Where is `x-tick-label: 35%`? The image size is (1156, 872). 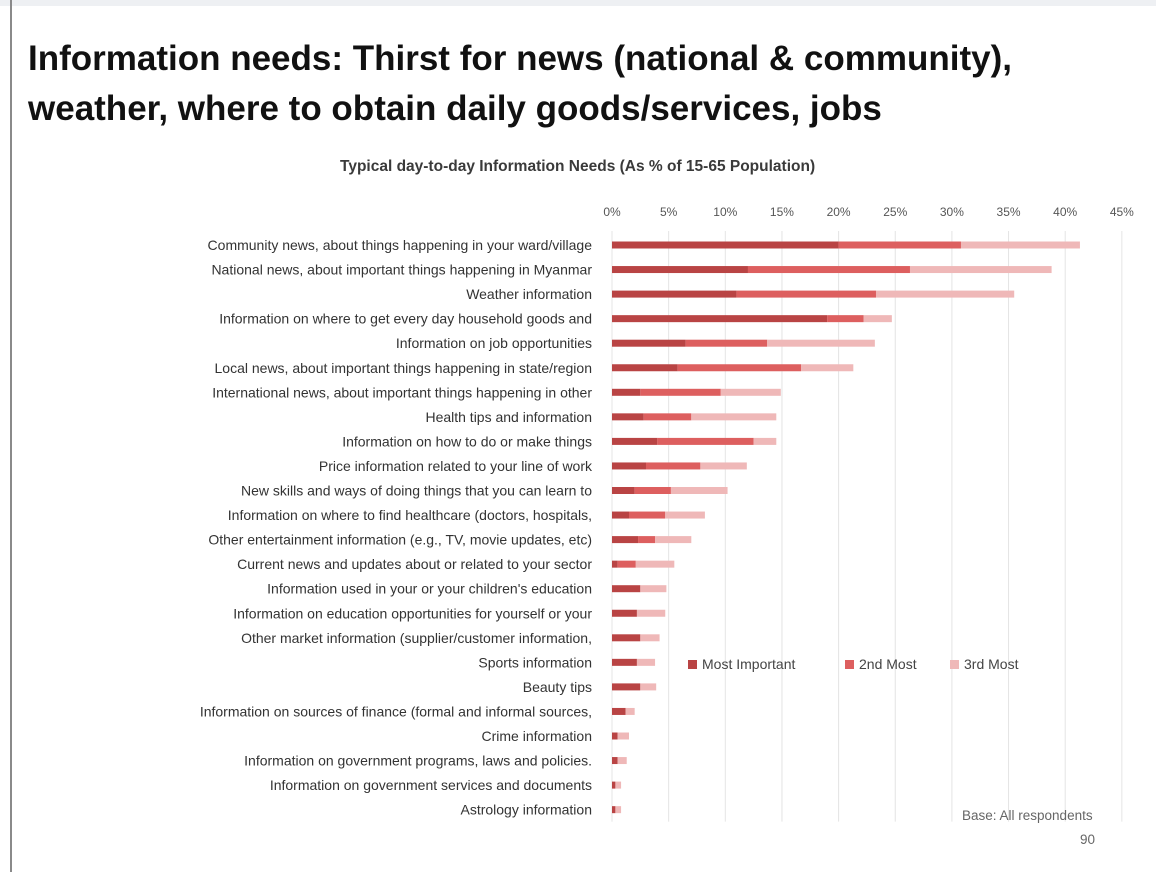
x-tick-label: 35% is located at coordinates (1009, 212).